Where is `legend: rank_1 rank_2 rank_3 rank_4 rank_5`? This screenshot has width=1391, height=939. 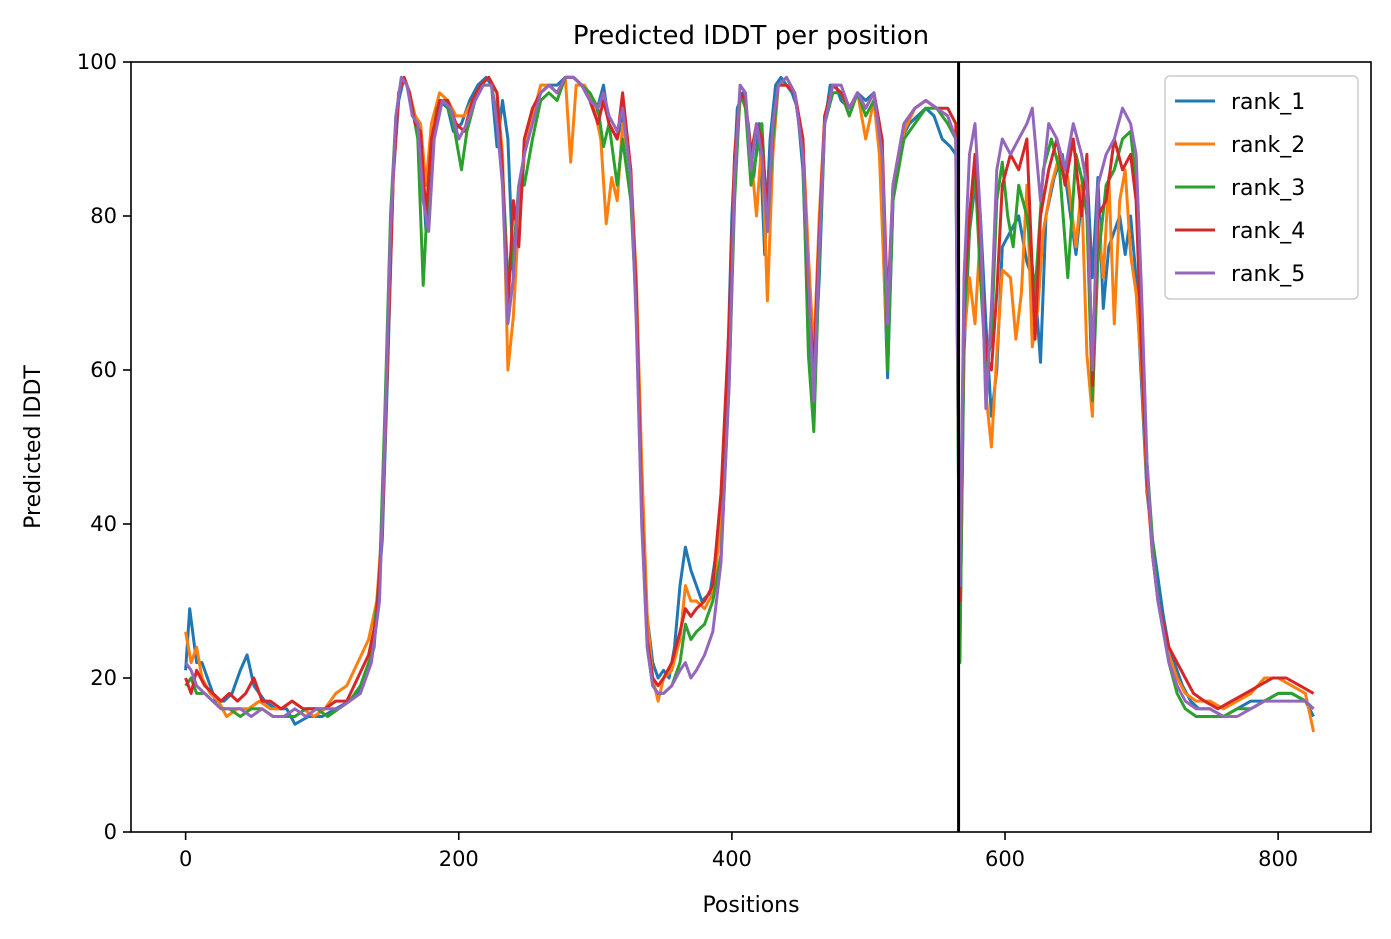
legend: rank_1 rank_2 rank_3 rank_4 rank_5 is located at coordinates (1261, 187).